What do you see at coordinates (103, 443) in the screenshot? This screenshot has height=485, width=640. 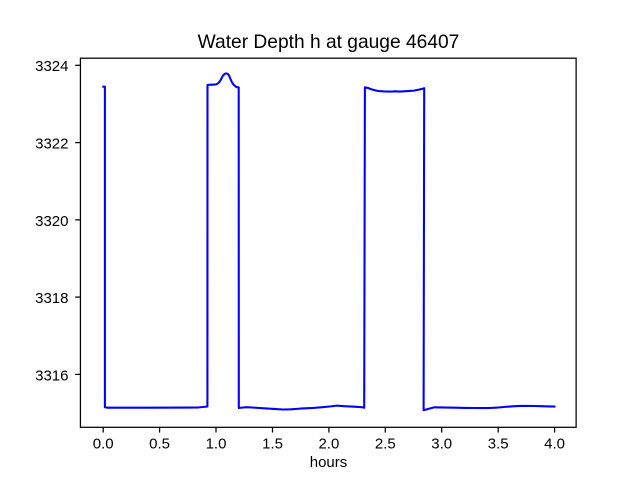 I see `svg-text: 0.0` at bounding box center [103, 443].